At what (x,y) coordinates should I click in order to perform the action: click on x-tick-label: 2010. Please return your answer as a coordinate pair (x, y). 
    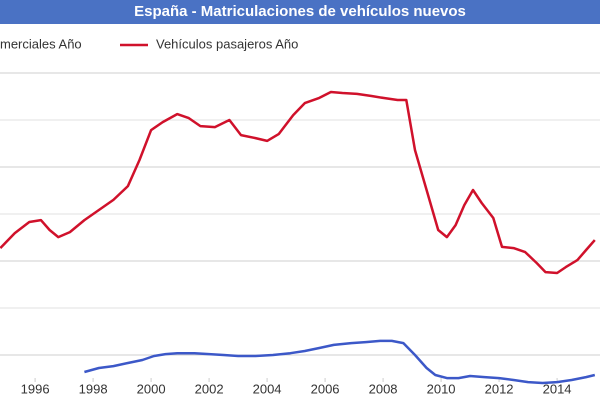
    Looking at the image, I should click on (441, 388).